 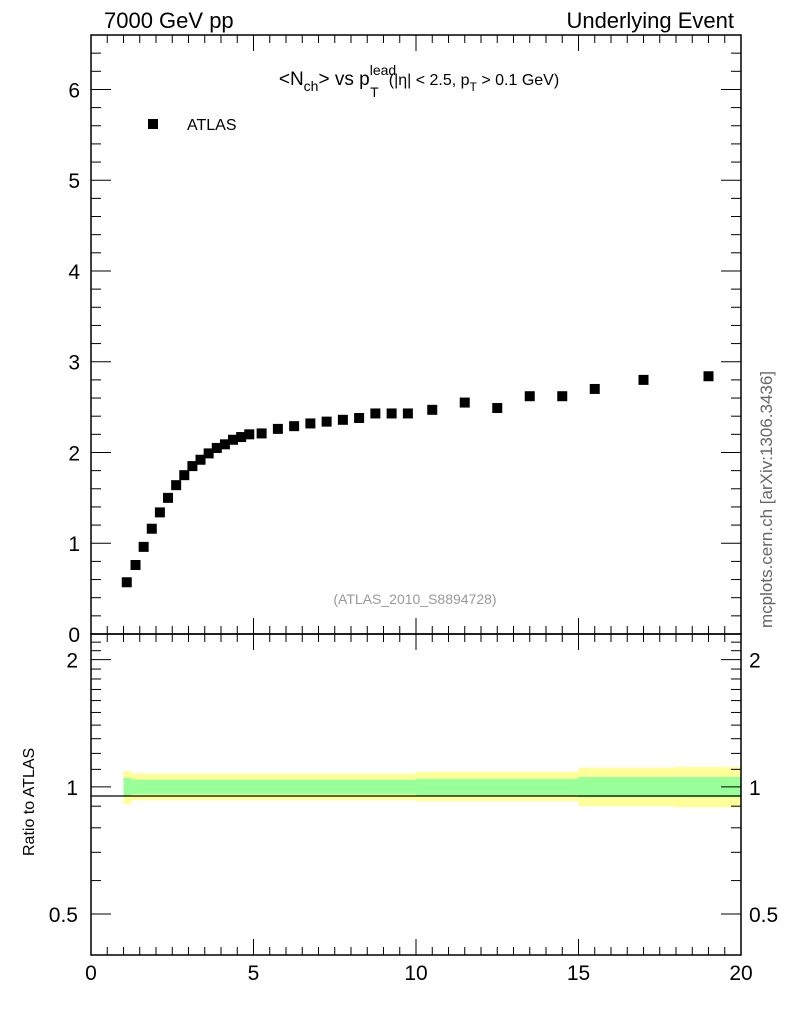 I want to click on ratio-y-tick-label-right: 2, so click(x=755, y=661).